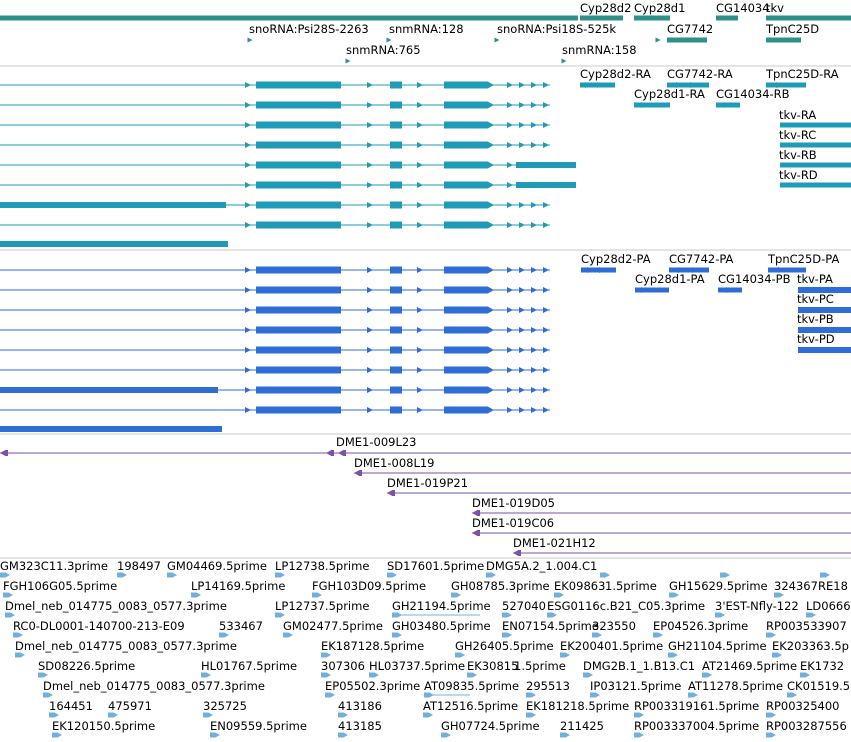  I want to click on est-label: EN09559.5prime, so click(258, 726).